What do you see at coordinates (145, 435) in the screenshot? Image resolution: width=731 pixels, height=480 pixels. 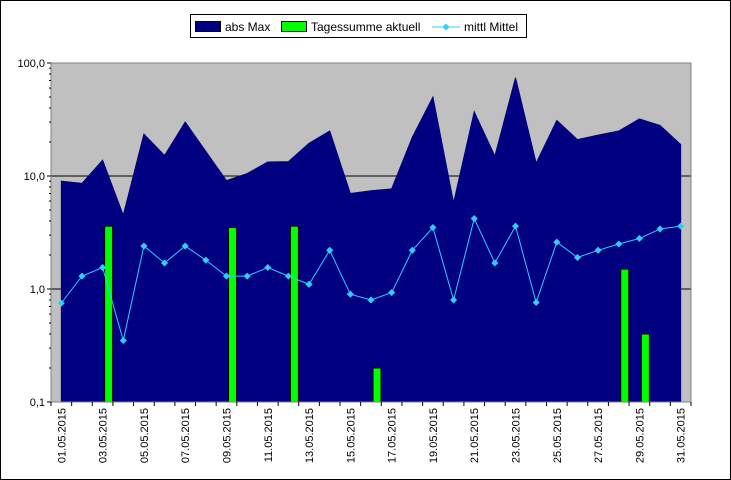 I see `x-tick-label: 05.05.2015` at bounding box center [145, 435].